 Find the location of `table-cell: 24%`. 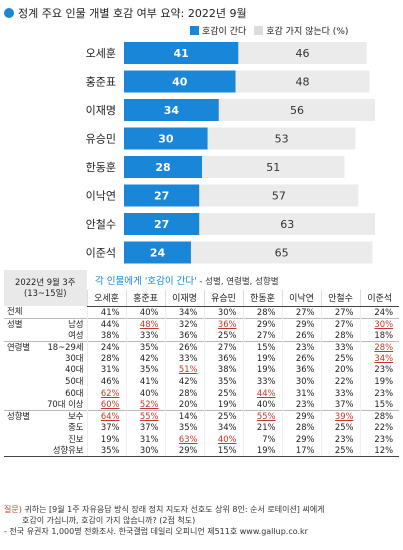

table-cell: 24% is located at coordinates (379, 312).